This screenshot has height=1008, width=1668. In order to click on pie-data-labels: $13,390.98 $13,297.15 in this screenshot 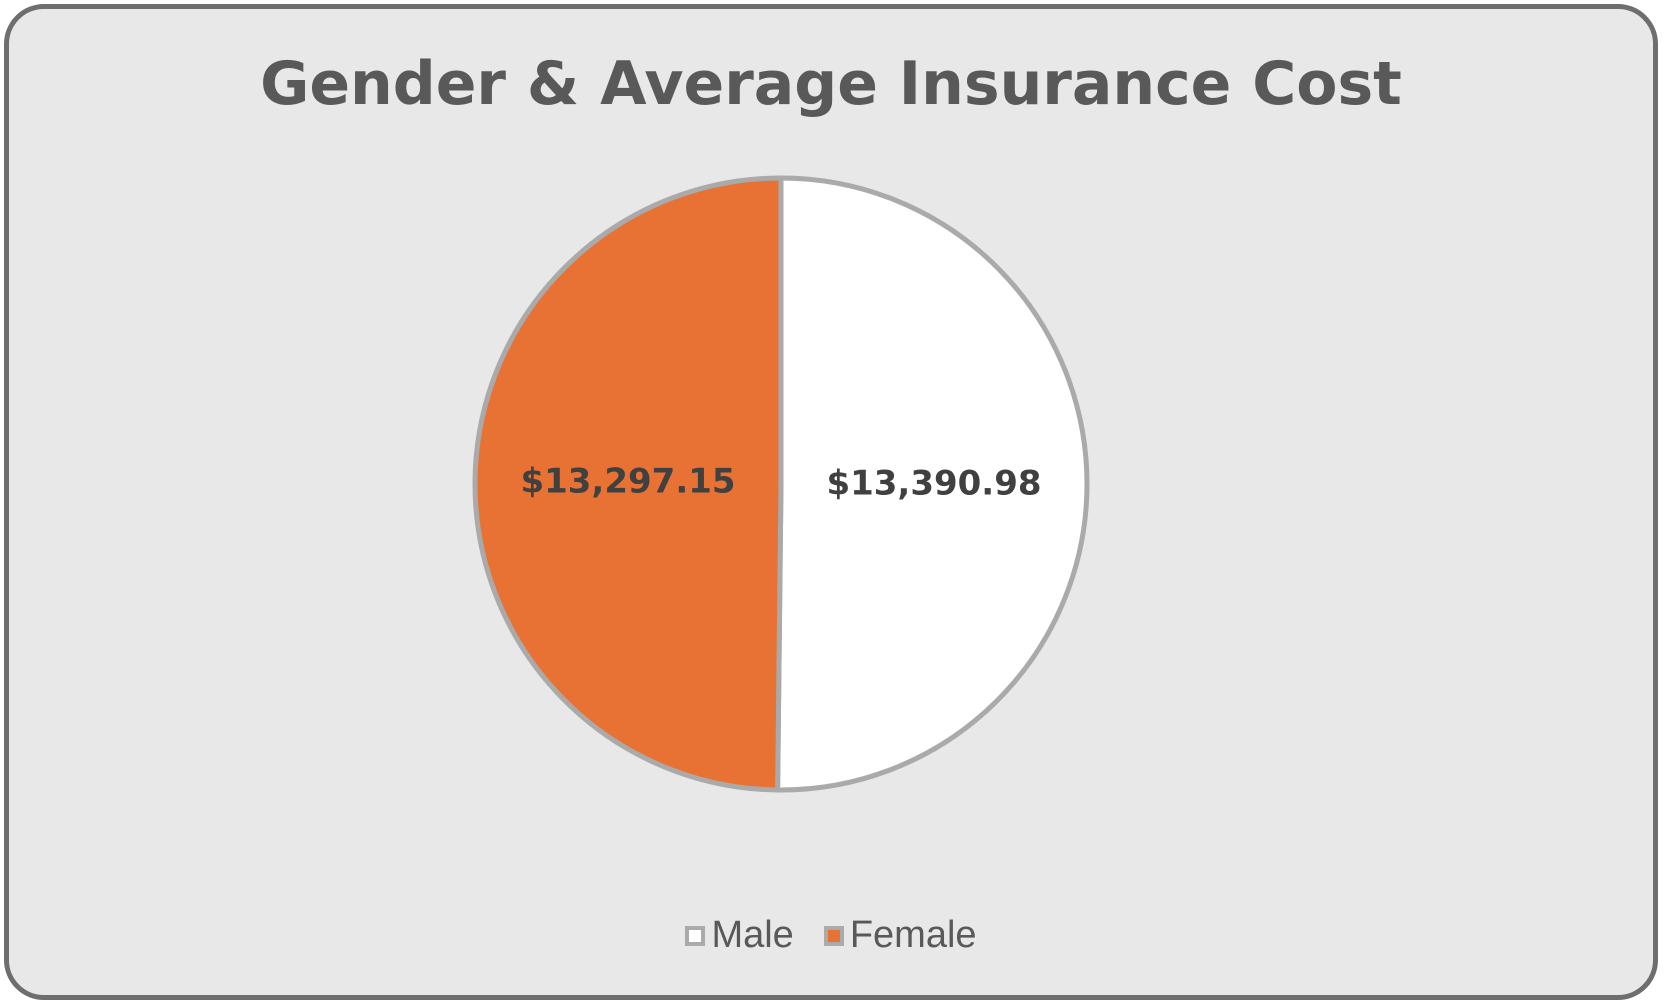, I will do `click(780, 483)`.